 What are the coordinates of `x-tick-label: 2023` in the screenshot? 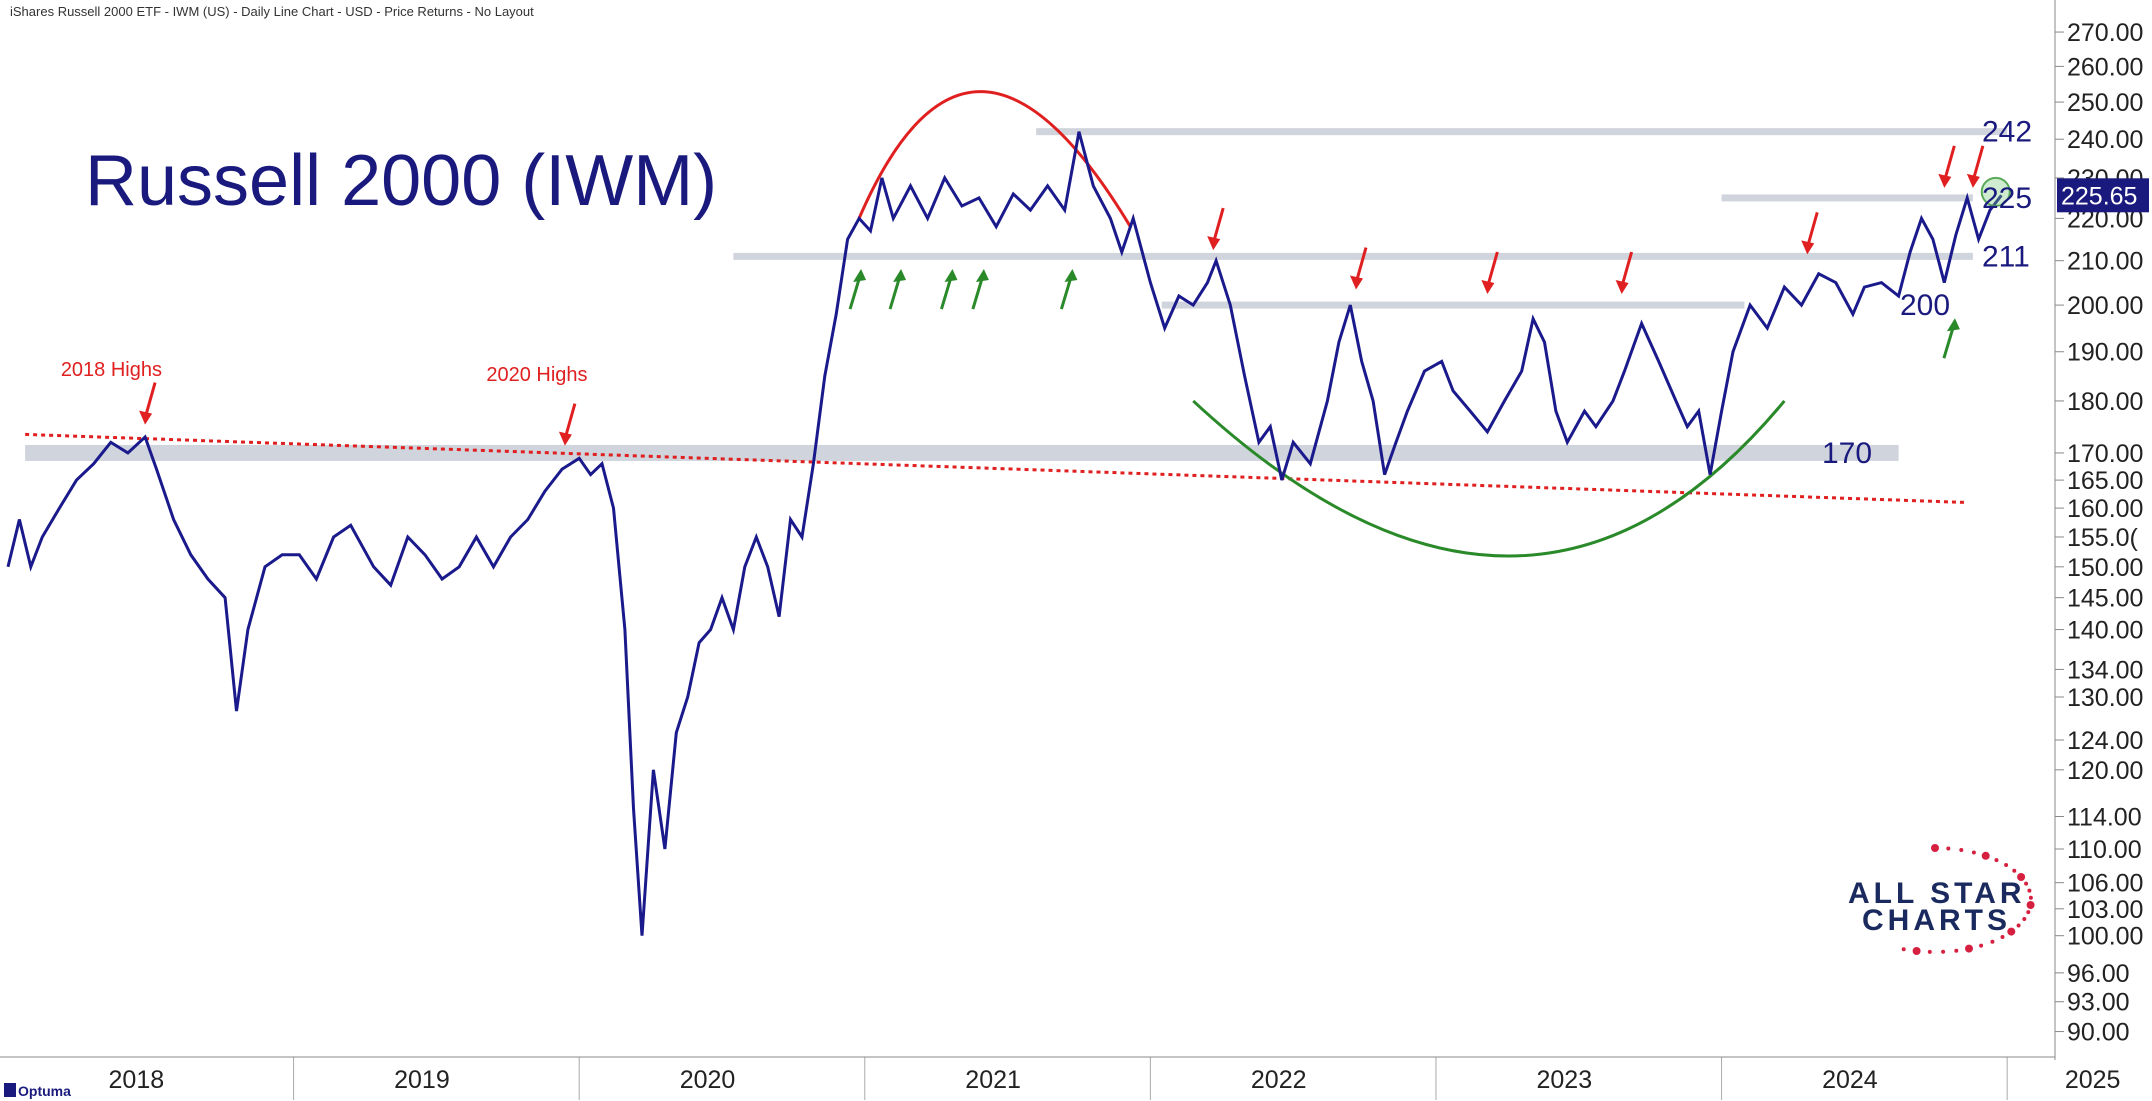 It's located at (1564, 1080).